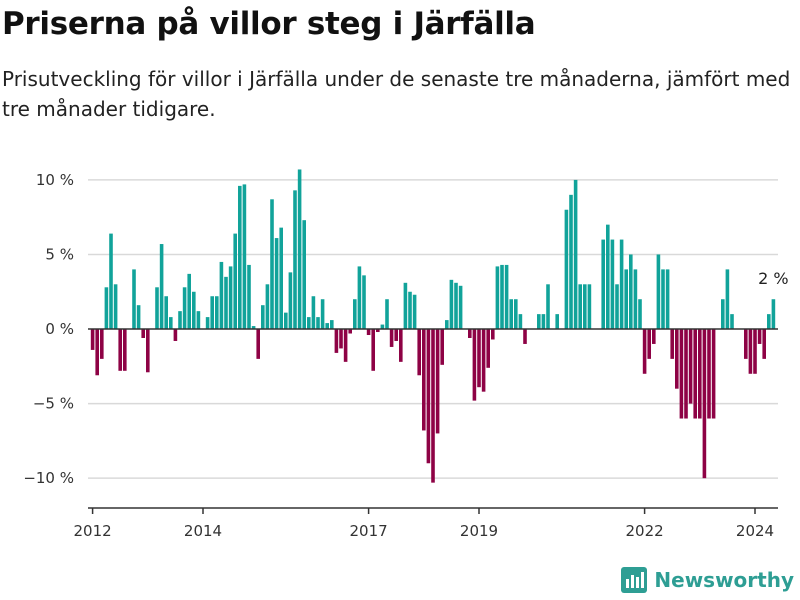 The height and width of the screenshot is (600, 800). I want to click on x-tick-label: 2017, so click(369, 531).